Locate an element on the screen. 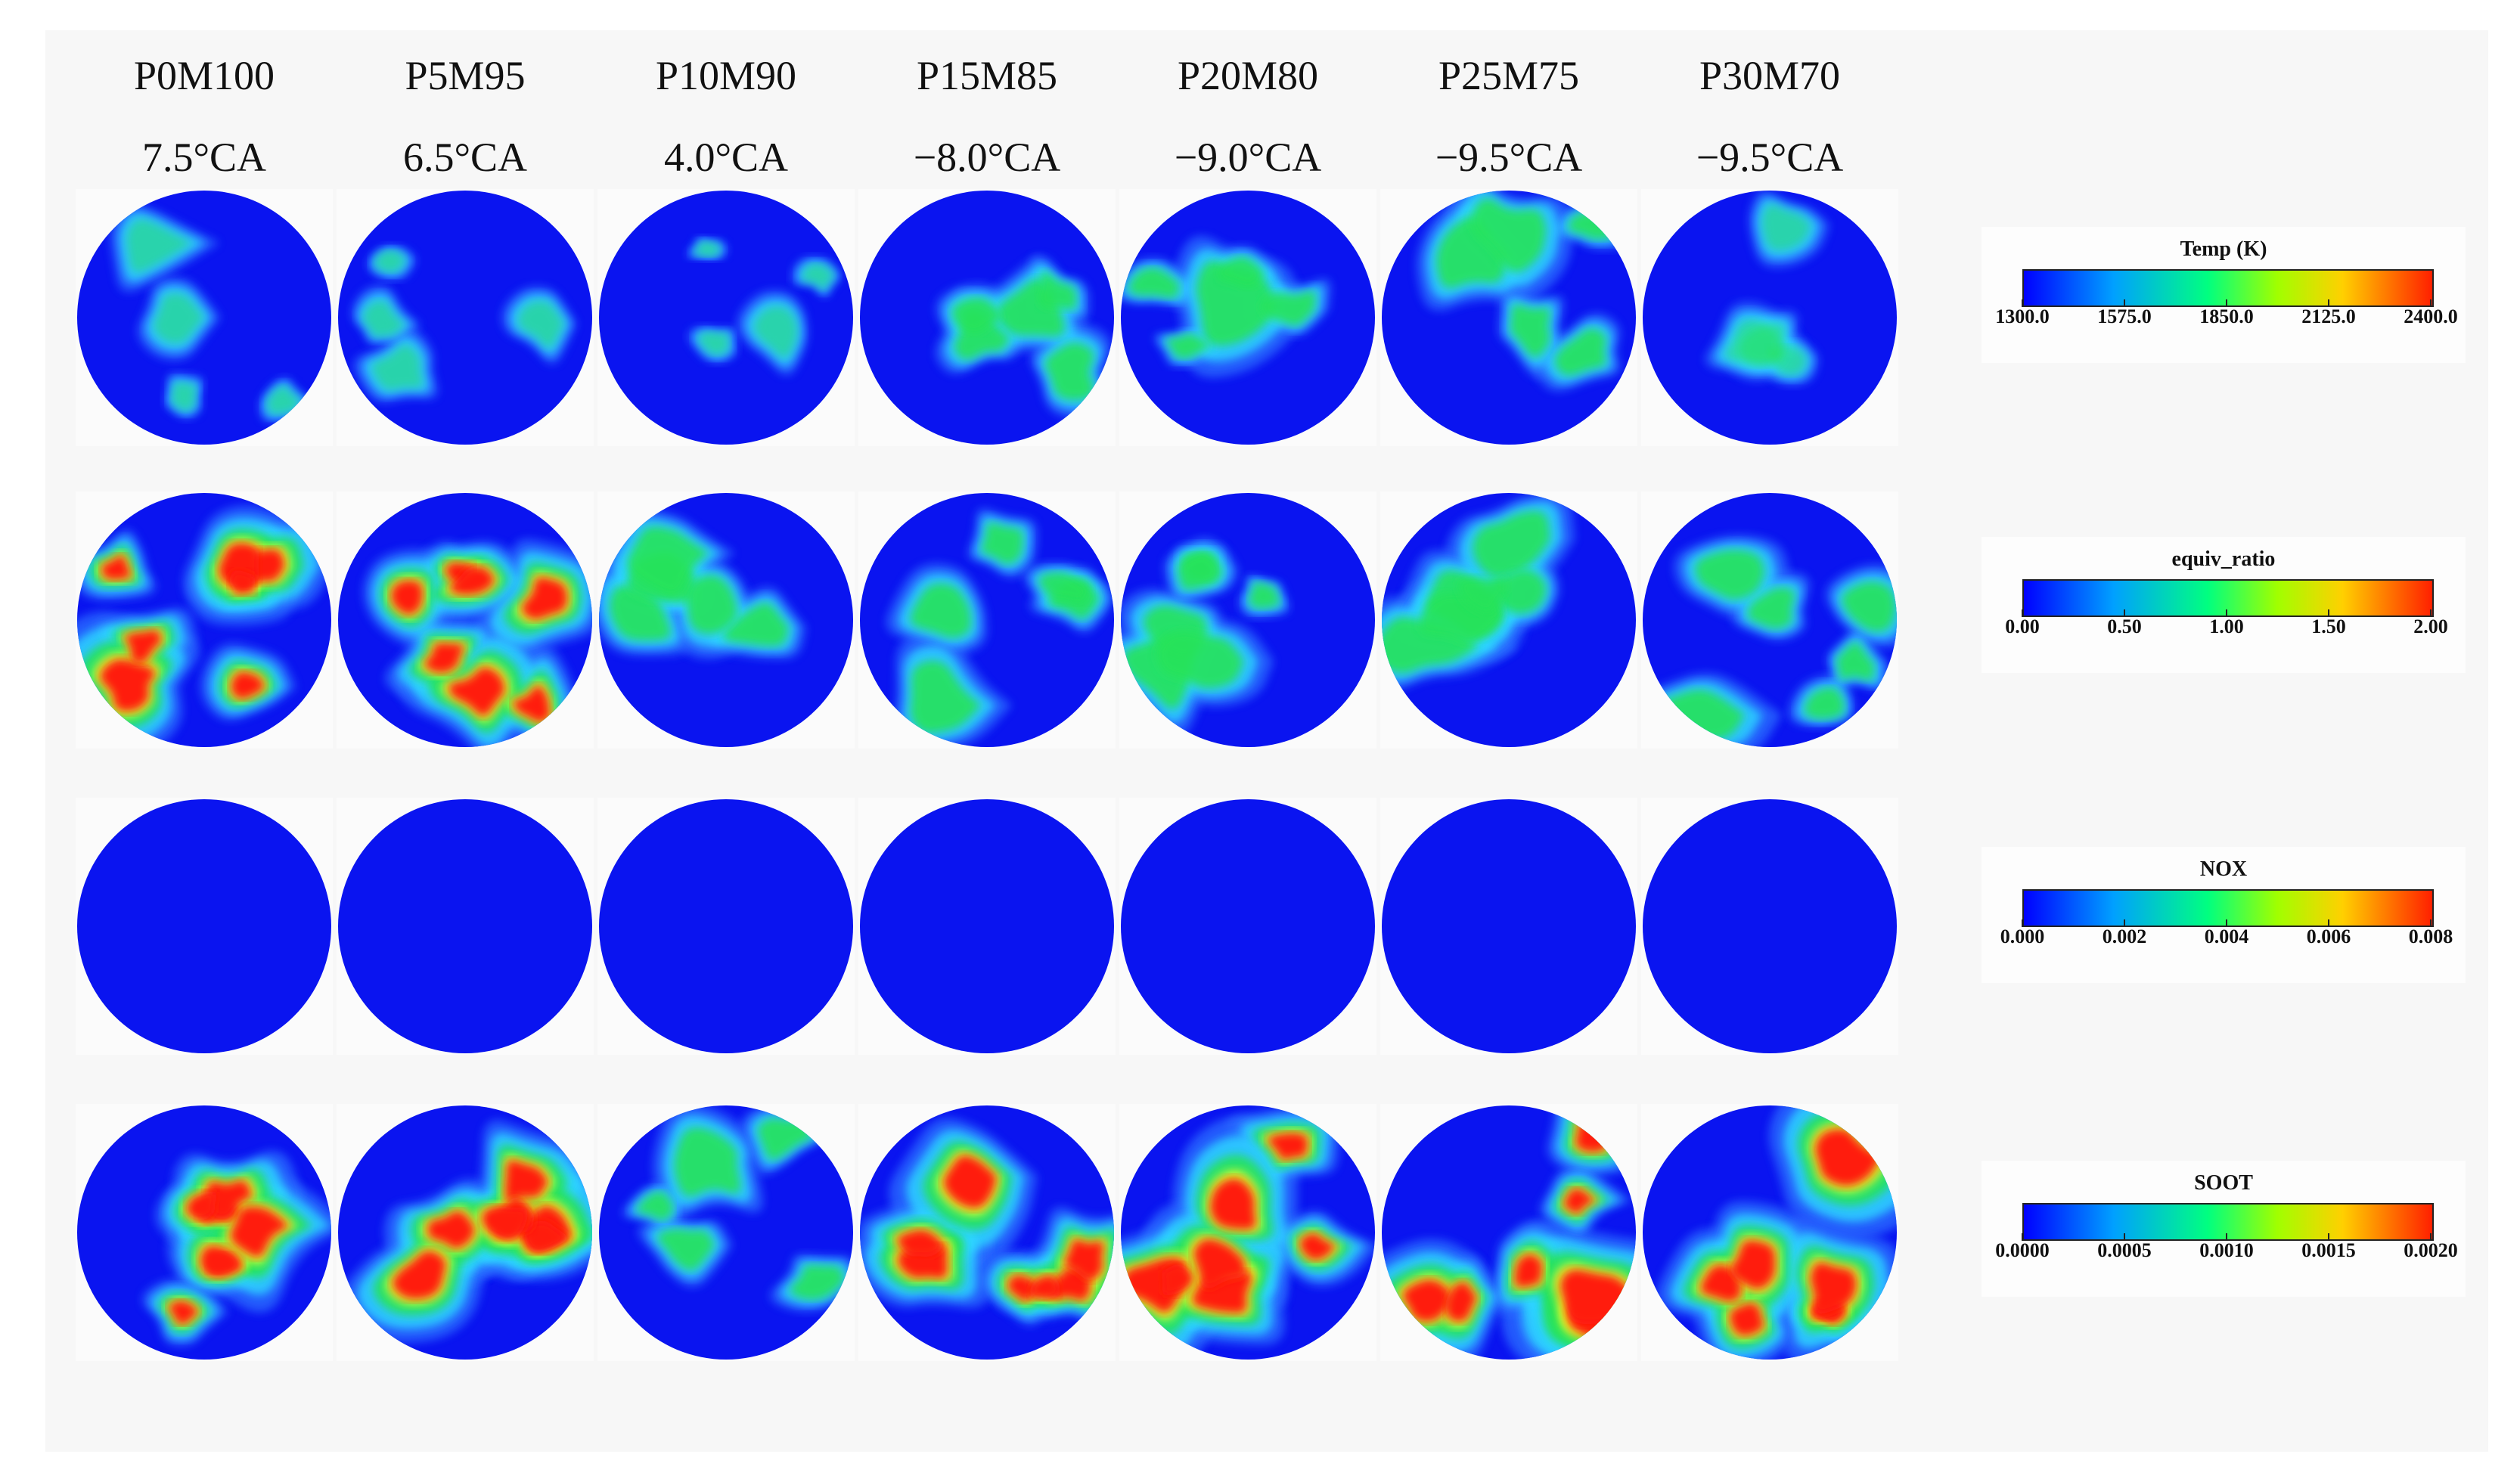 This screenshot has width=2520, height=1479. contour-plot-nox-p5m95 is located at coordinates (465, 926).